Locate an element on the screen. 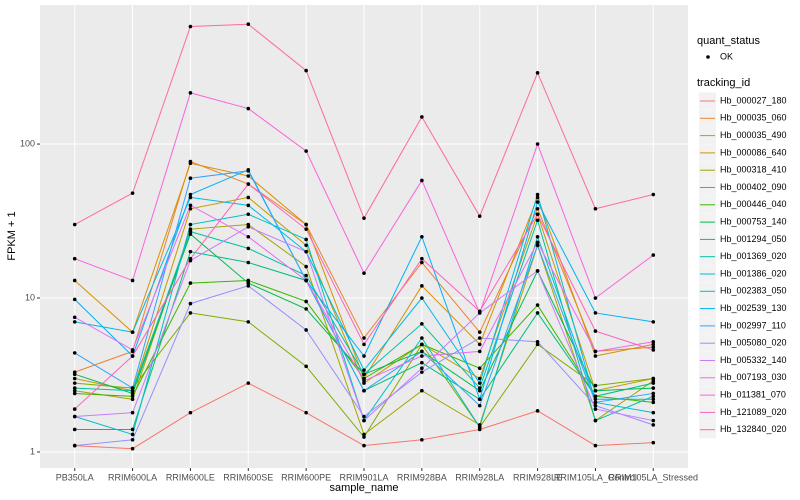 This screenshot has width=800, height=500. legend-label: Hb_001294_050 is located at coordinates (753, 239).